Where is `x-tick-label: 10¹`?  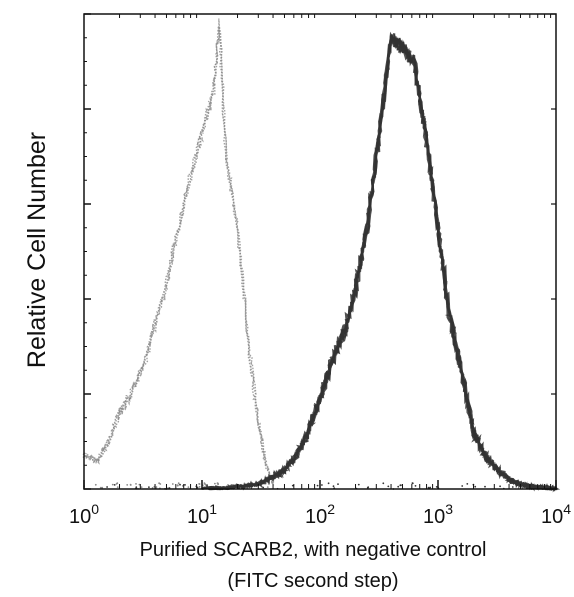 x-tick-label: 10¹ is located at coordinates (202, 514).